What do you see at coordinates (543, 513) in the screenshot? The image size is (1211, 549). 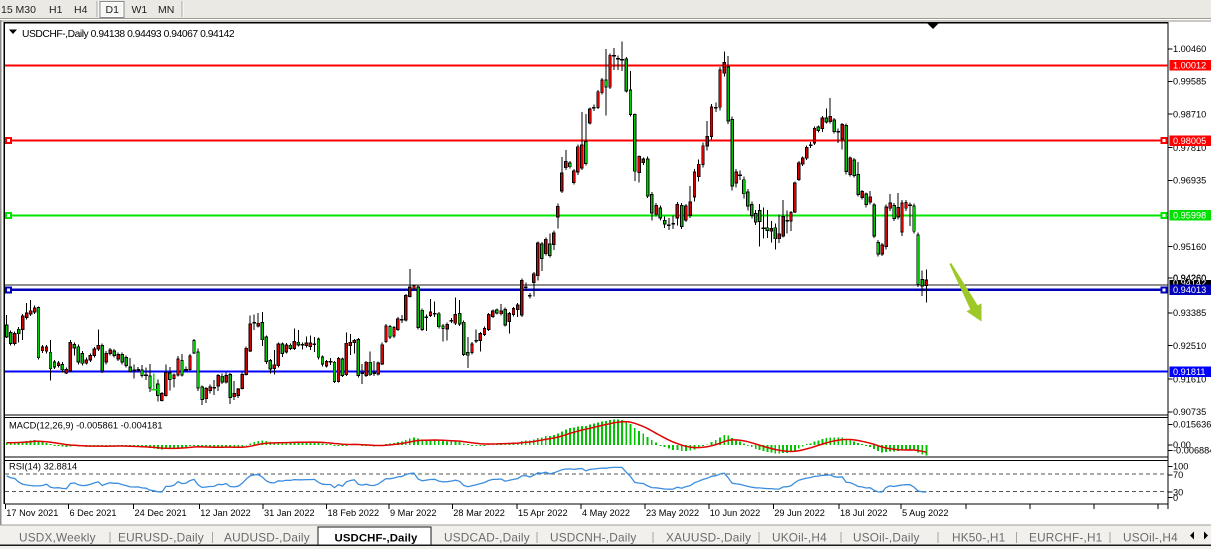 I see `svg-text: 15 Apr 2022` at bounding box center [543, 513].